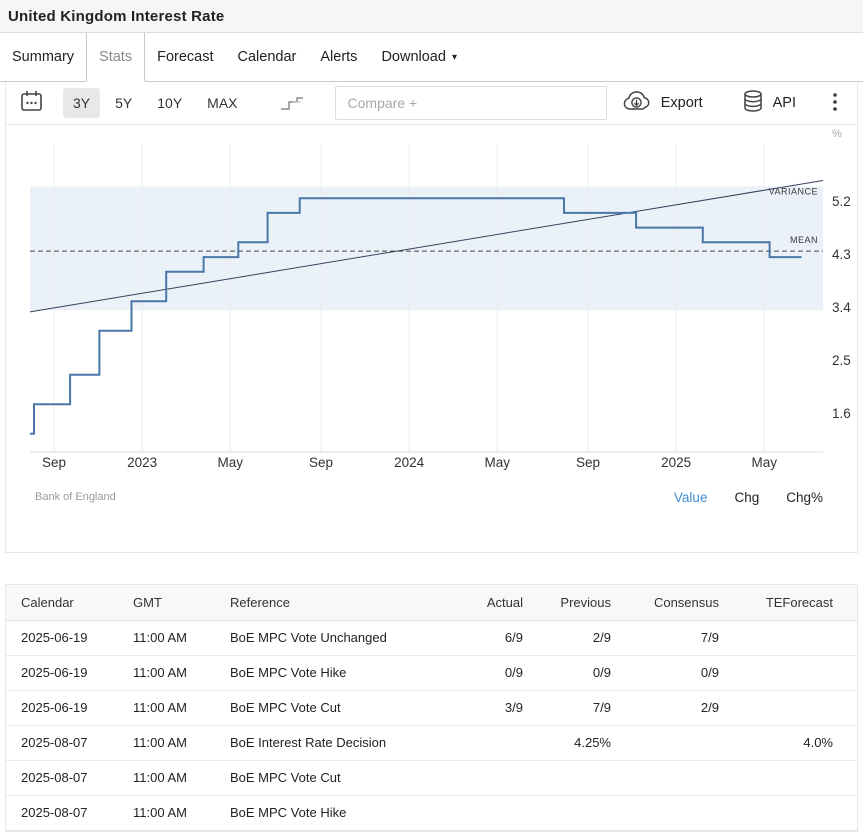  I want to click on svg-text: 2.5, so click(841, 360).